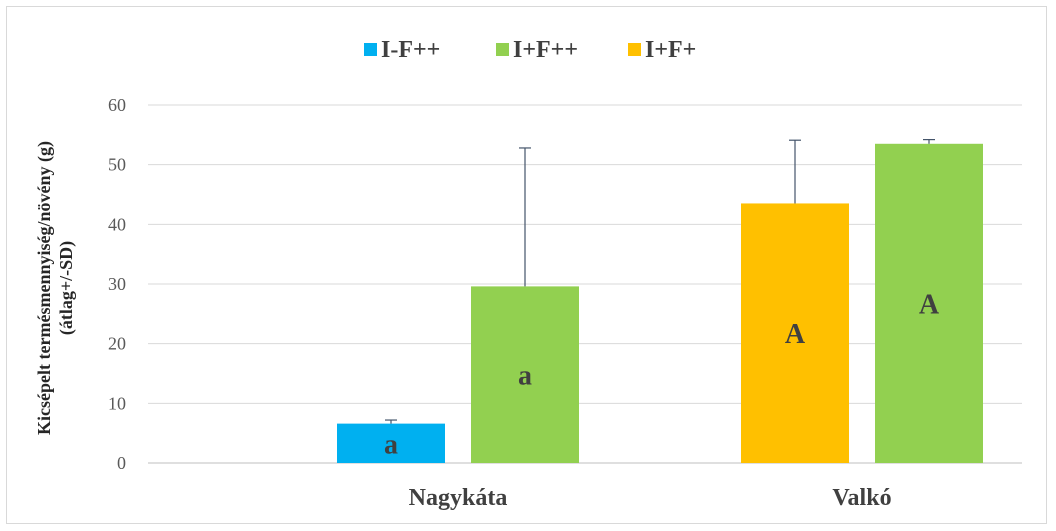  What do you see at coordinates (410, 50) in the screenshot?
I see `legend-label: I-F++` at bounding box center [410, 50].